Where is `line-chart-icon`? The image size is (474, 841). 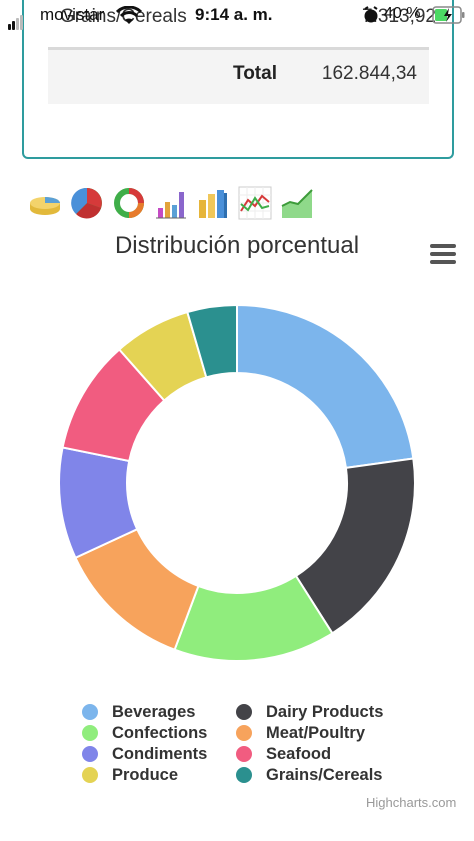
line-chart-icon is located at coordinates (255, 203).